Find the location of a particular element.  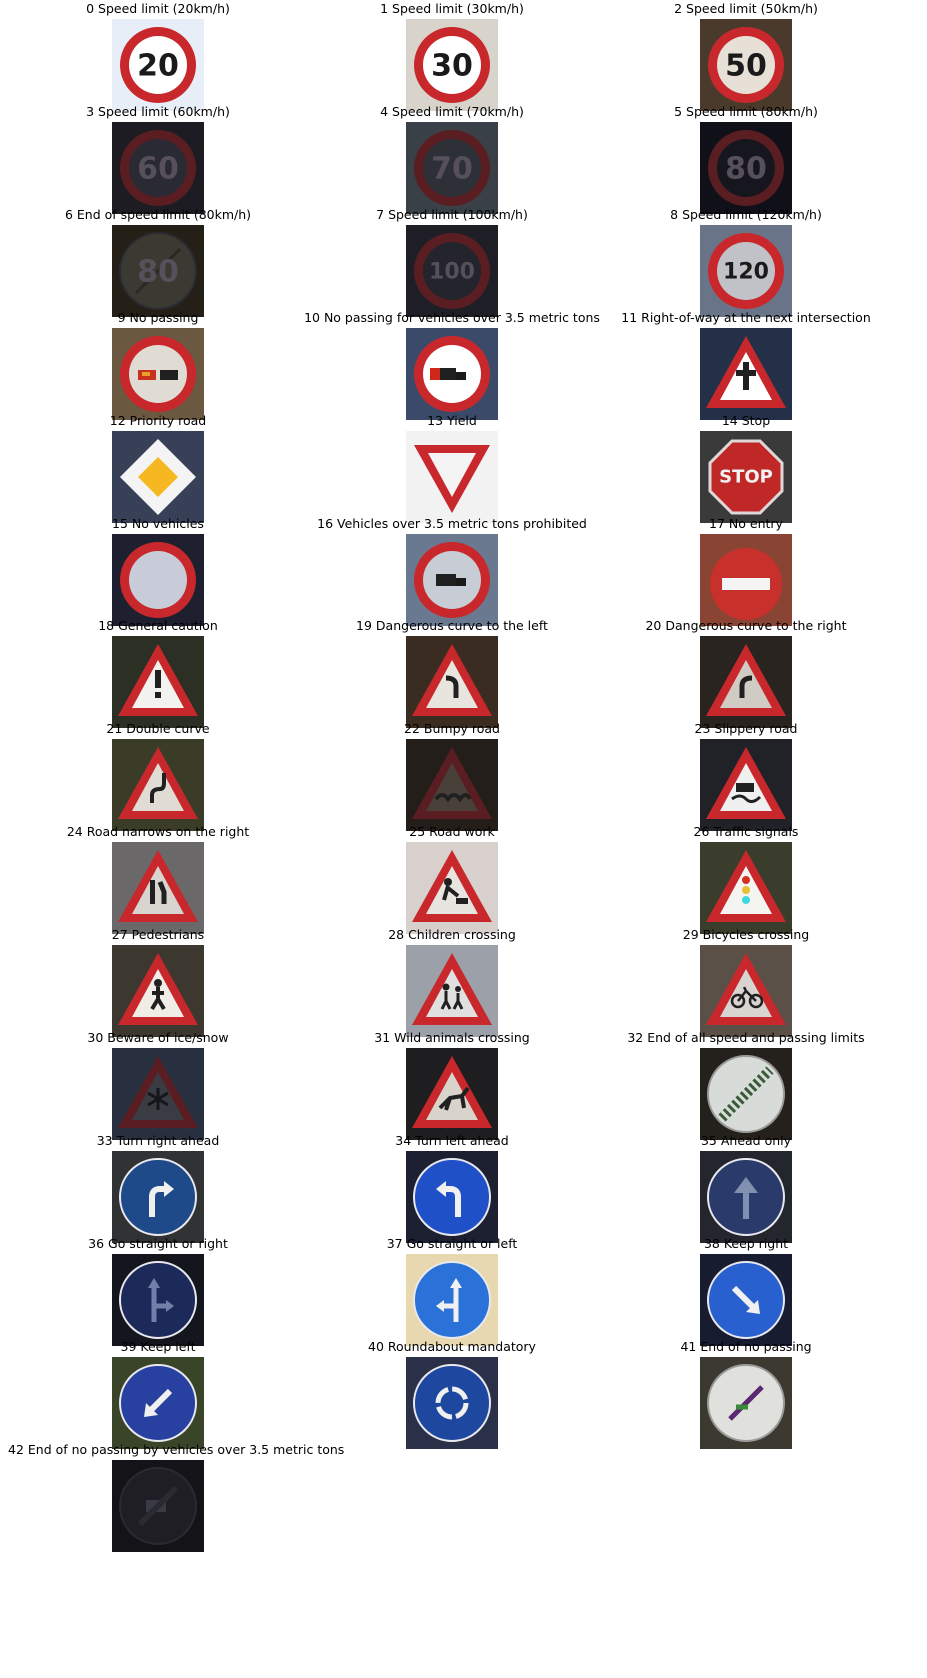

sign-icon: 30 is located at coordinates (452, 65).